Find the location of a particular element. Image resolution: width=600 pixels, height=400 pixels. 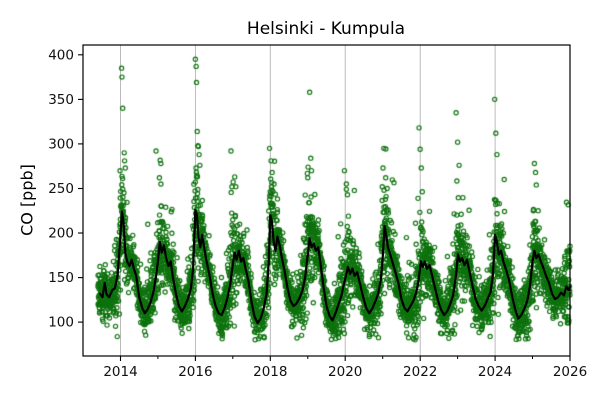

svg-text: 2026 is located at coordinates (570, 372).